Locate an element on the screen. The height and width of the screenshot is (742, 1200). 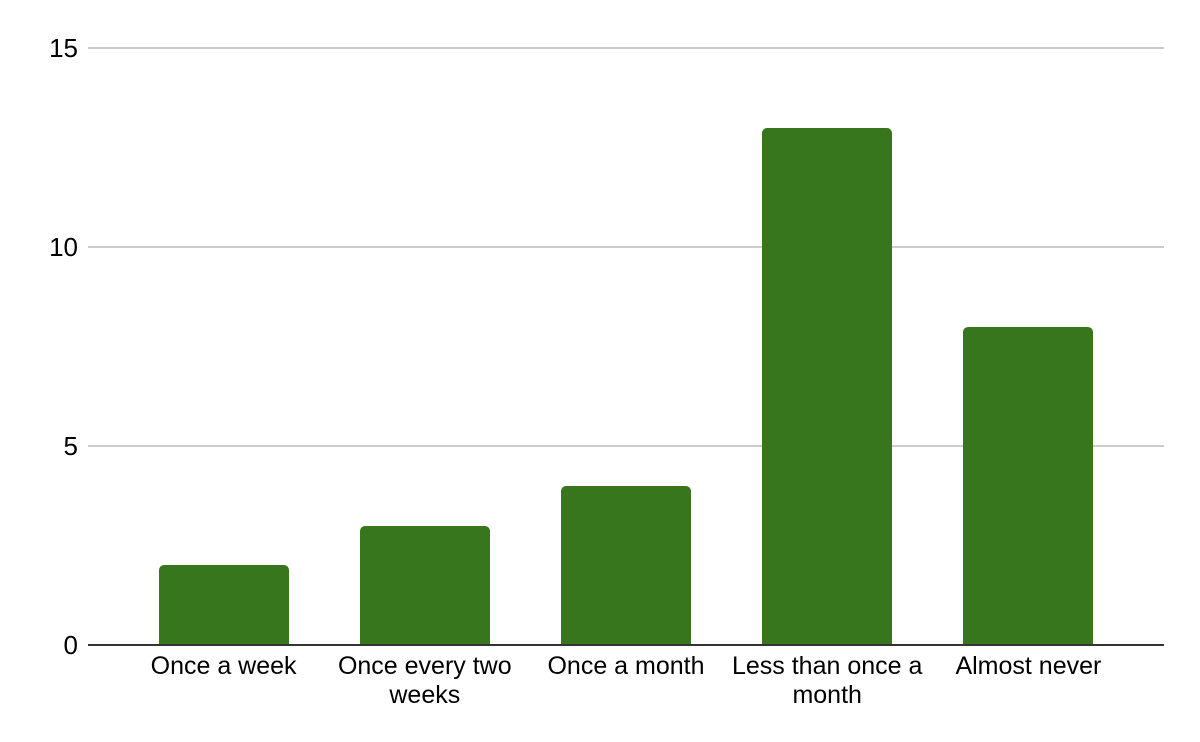
x-axis-baseline is located at coordinates (626, 645).